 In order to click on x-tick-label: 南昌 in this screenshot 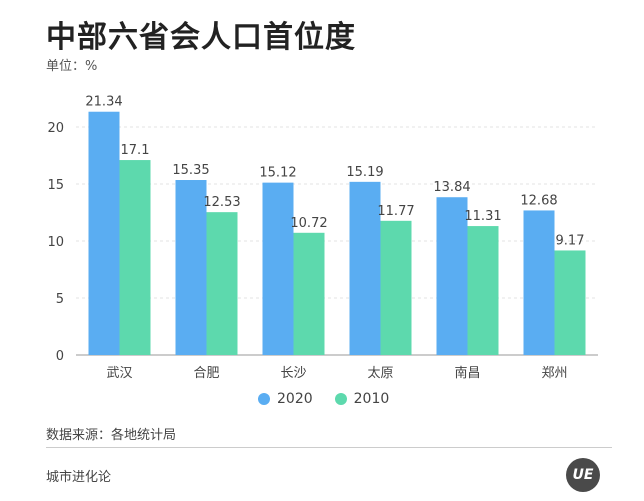, I will do `click(467, 373)`.